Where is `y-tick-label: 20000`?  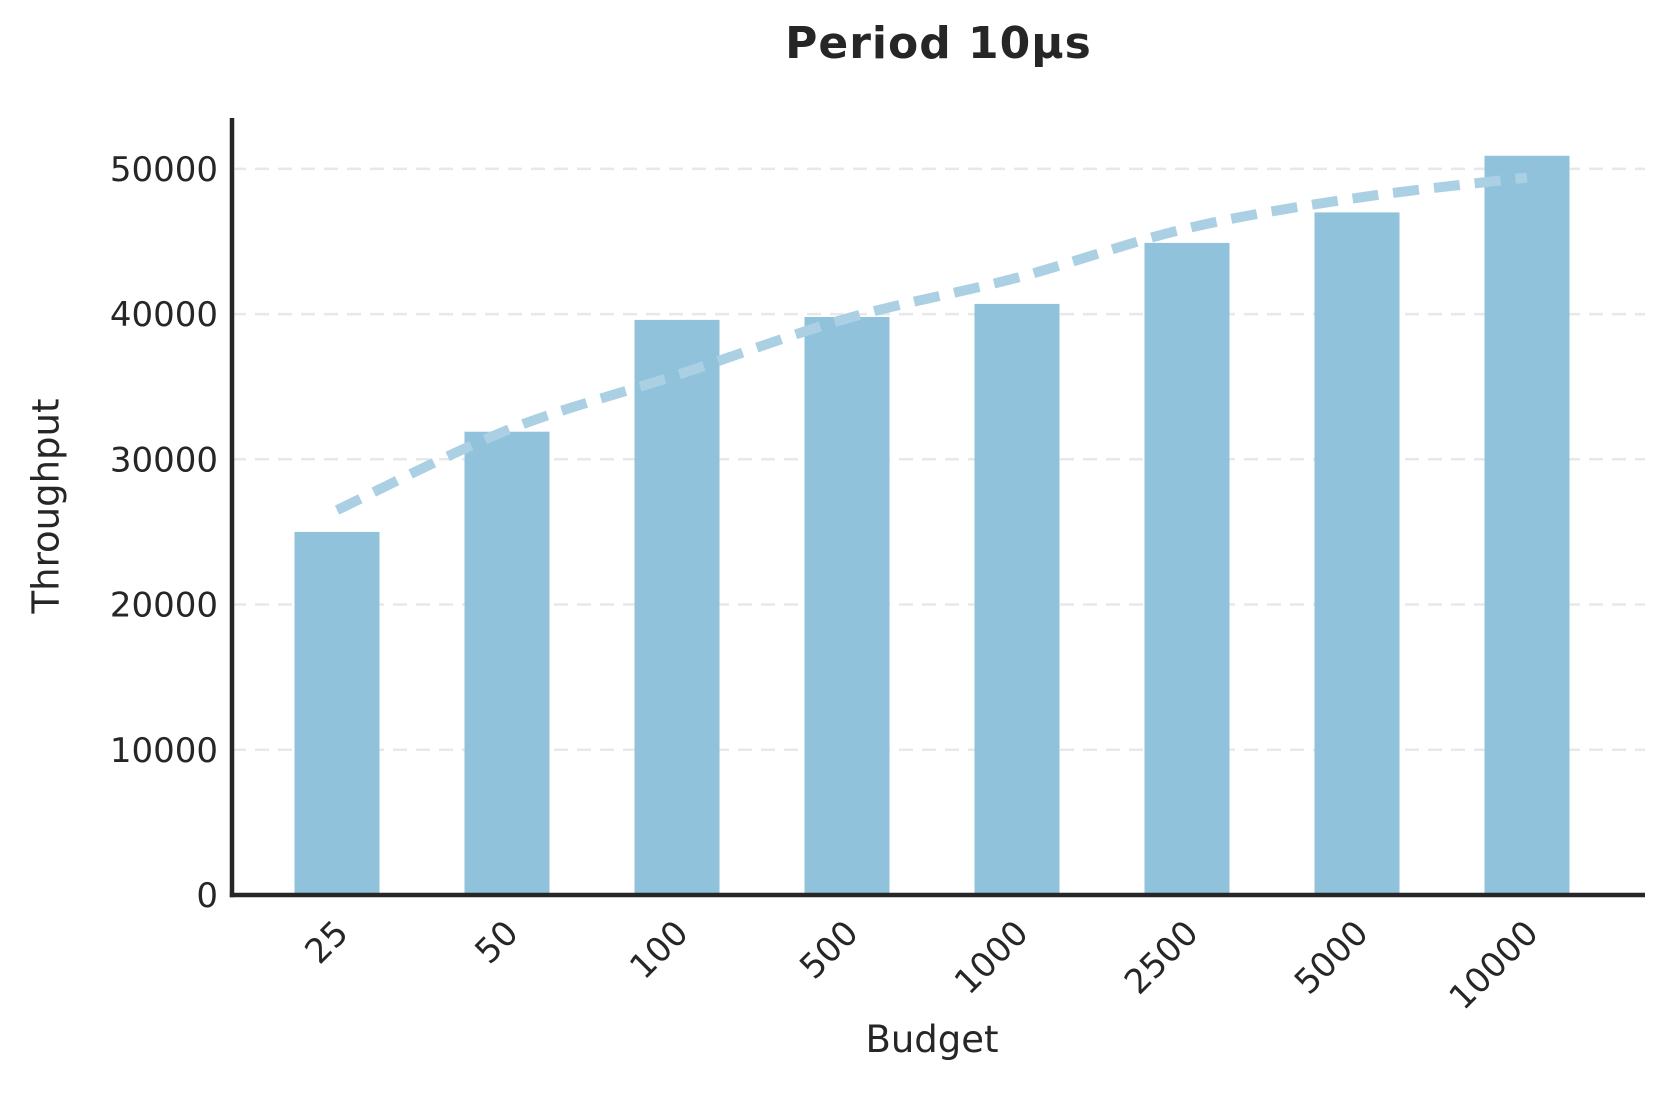
y-tick-label: 20000 is located at coordinates (164, 606).